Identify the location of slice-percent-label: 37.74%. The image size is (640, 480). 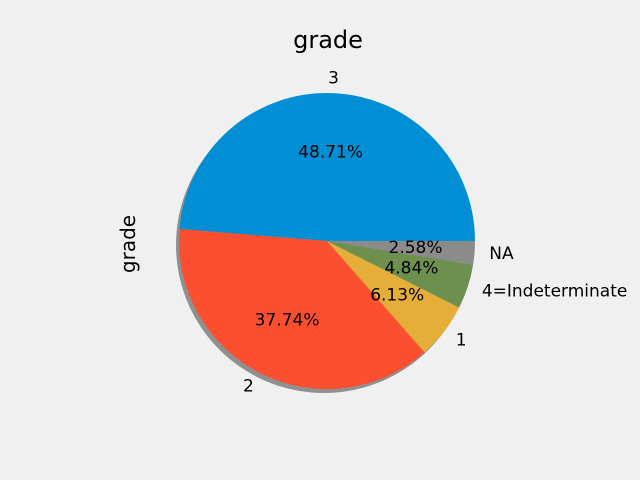
(287, 320).